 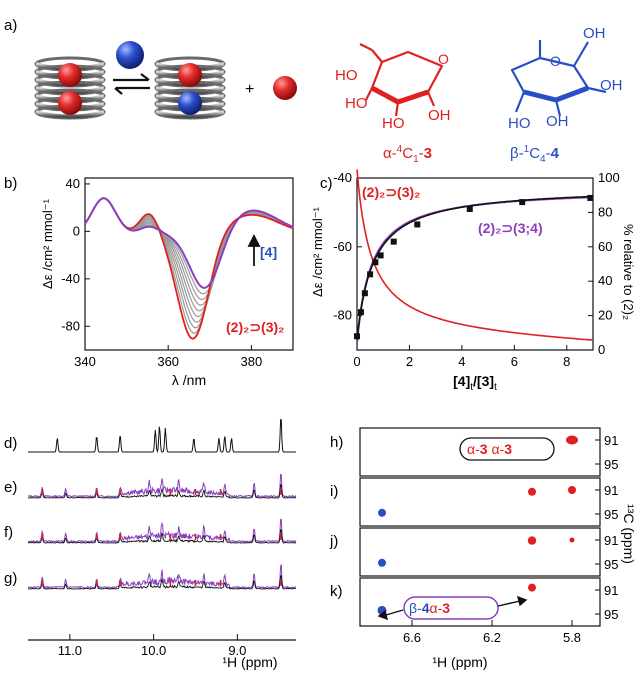 I want to click on purple-fit-curve, so click(x=475, y=270).